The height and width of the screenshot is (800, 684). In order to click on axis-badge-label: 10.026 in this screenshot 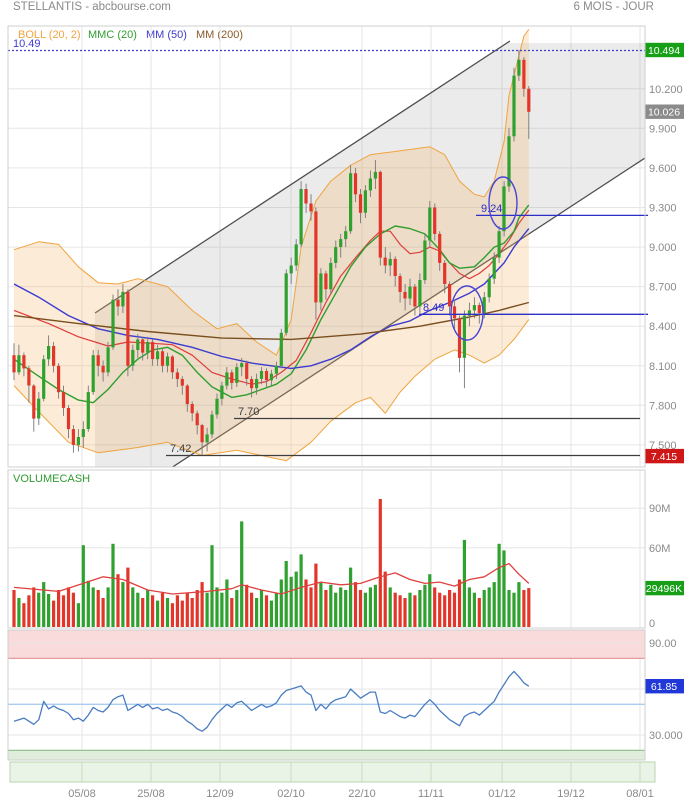, I will do `click(664, 113)`.